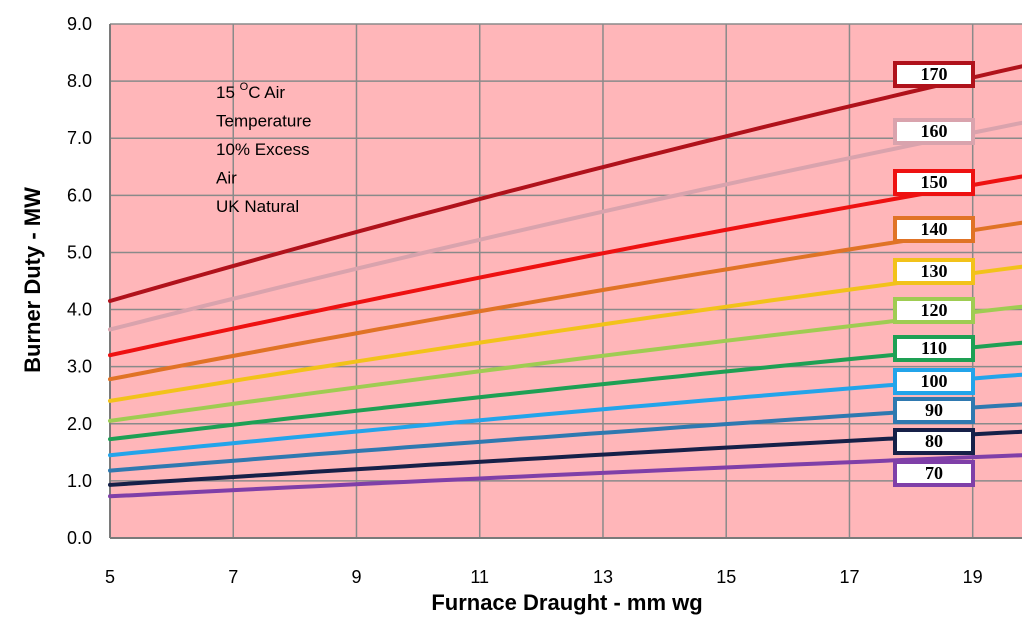 This screenshot has height=617, width=1022. I want to click on y-tick-label: 8.0, so click(79, 81).